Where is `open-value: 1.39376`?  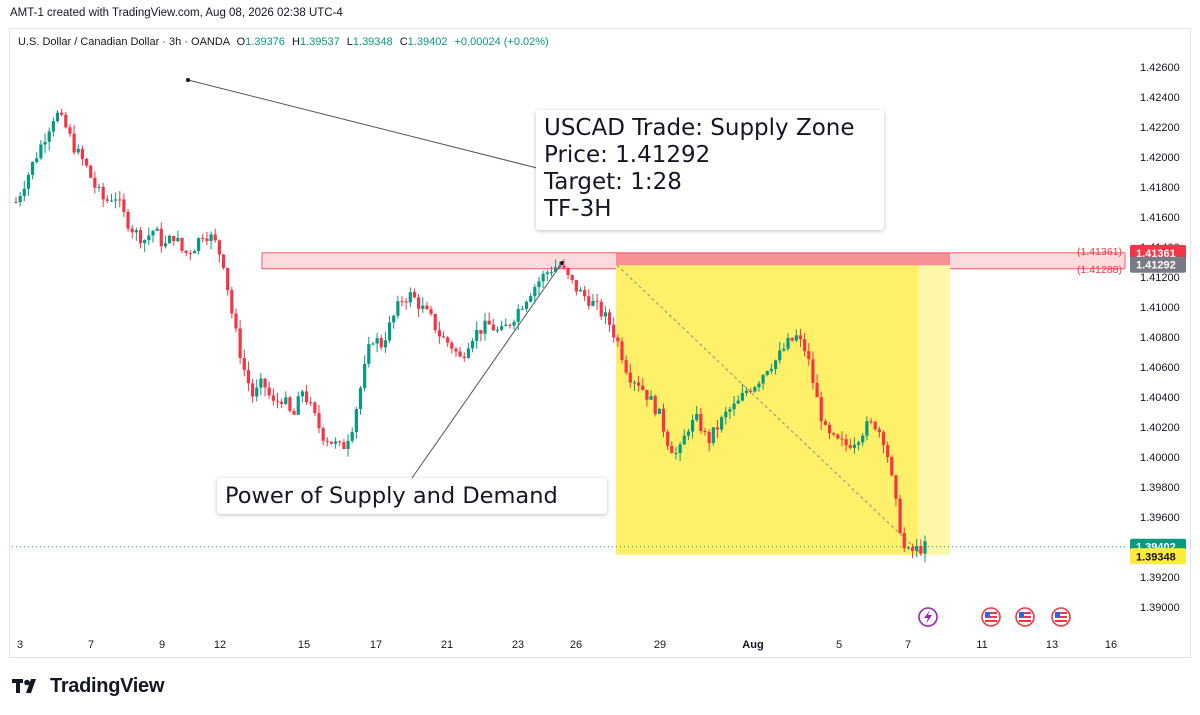
open-value: 1.39376 is located at coordinates (265, 42).